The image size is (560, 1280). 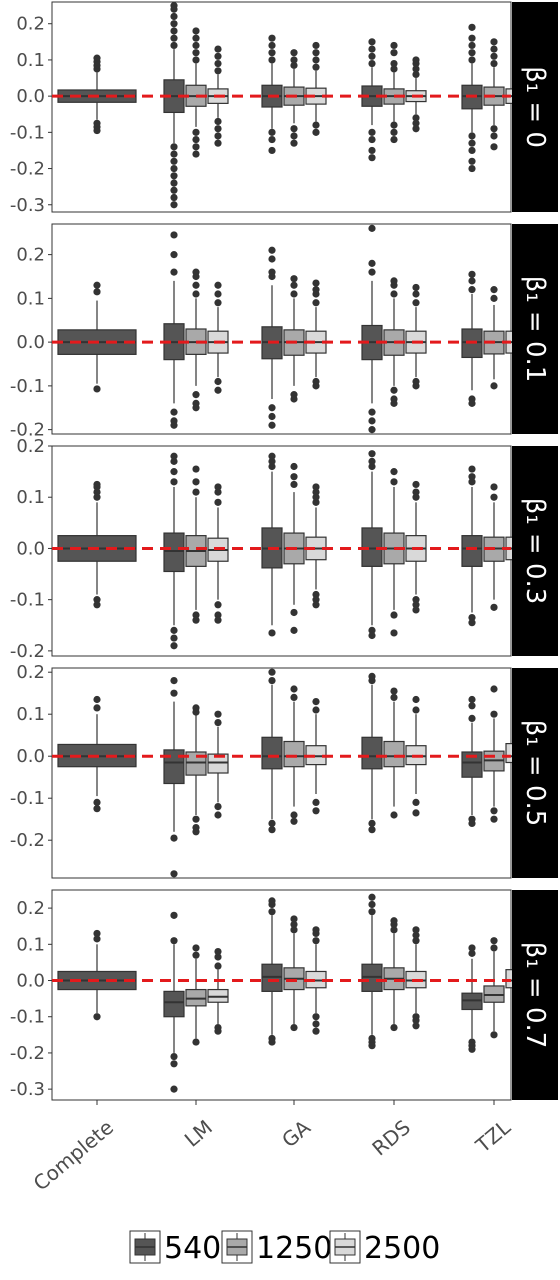 What do you see at coordinates (73, 1155) in the screenshot?
I see `x-category-label: Complete` at bounding box center [73, 1155].